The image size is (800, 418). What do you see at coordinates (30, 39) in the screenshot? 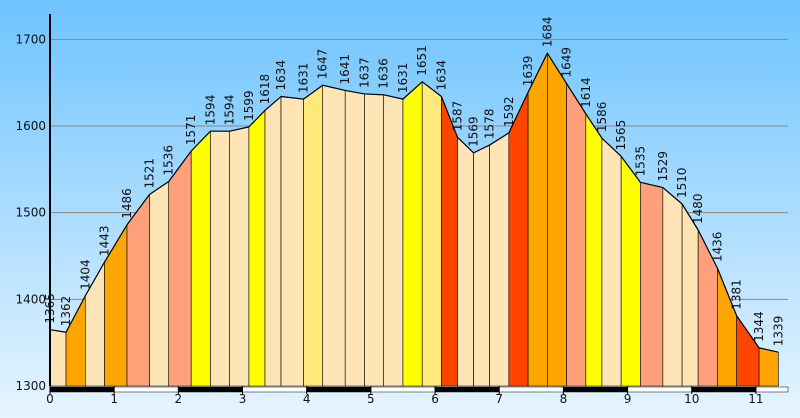
I see `y-tick-label-1700: 1700` at bounding box center [30, 39].